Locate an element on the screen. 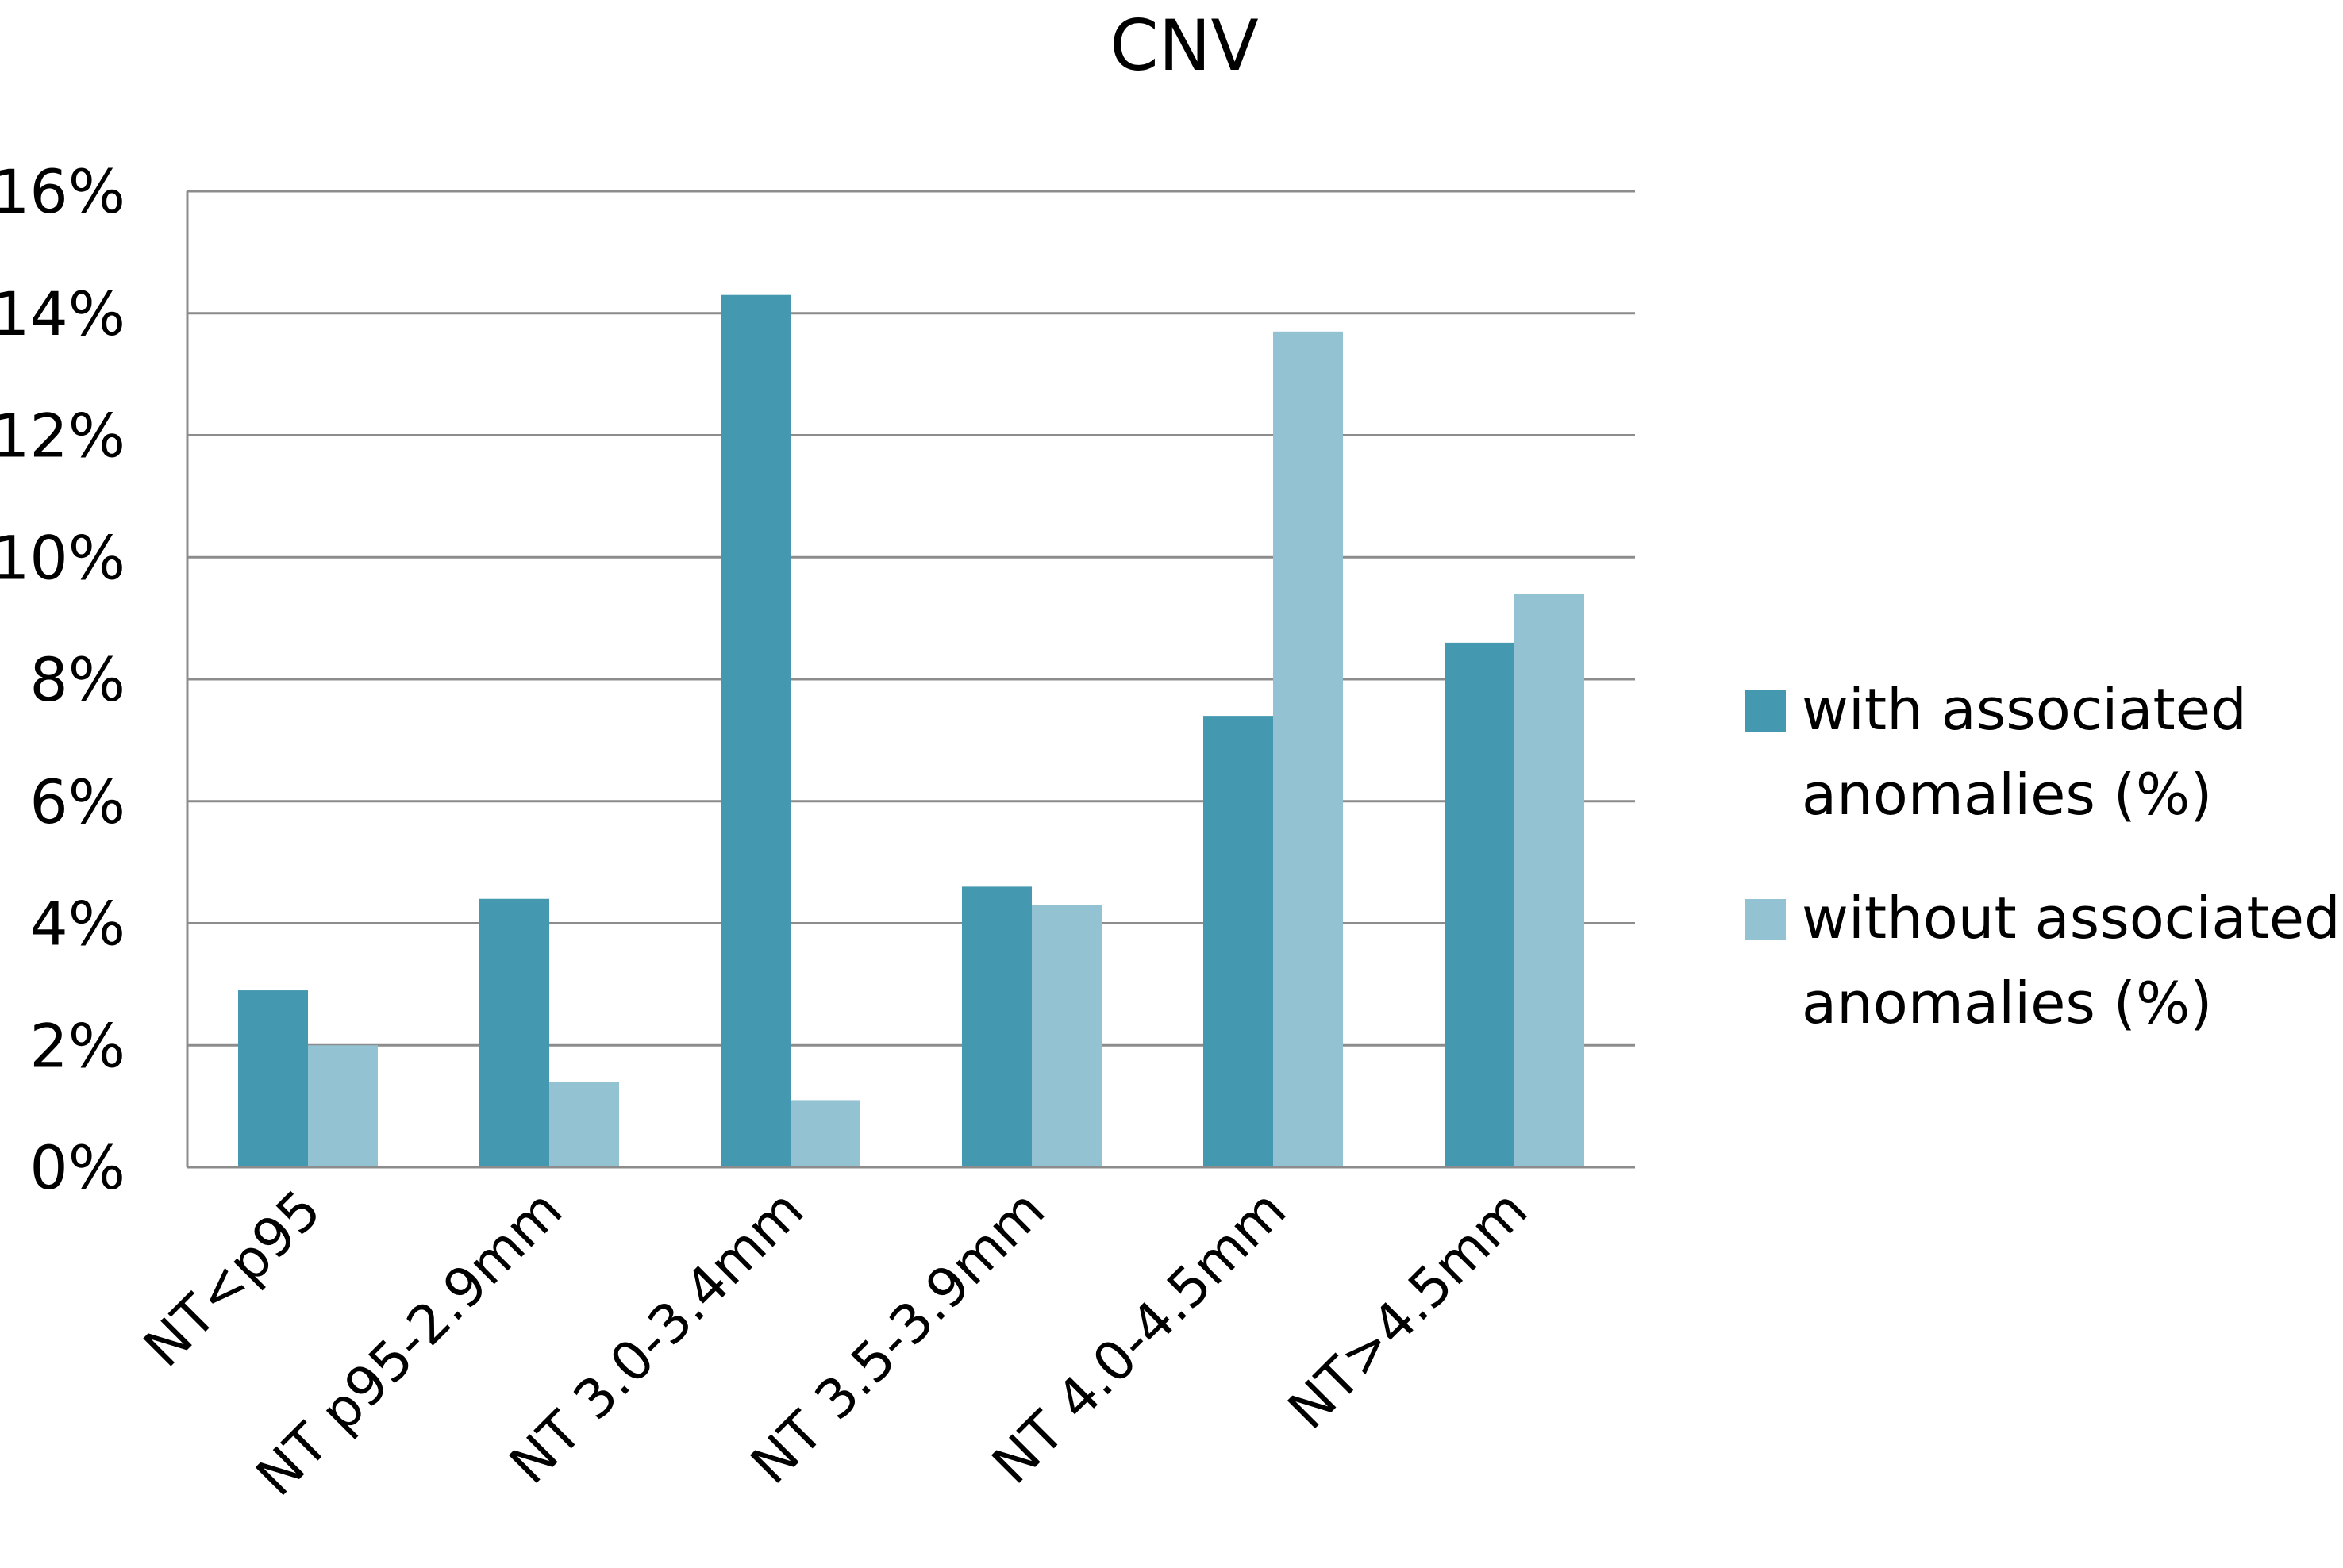 The height and width of the screenshot is (1568, 2343). legend-label: with associated is located at coordinates (2024, 709).